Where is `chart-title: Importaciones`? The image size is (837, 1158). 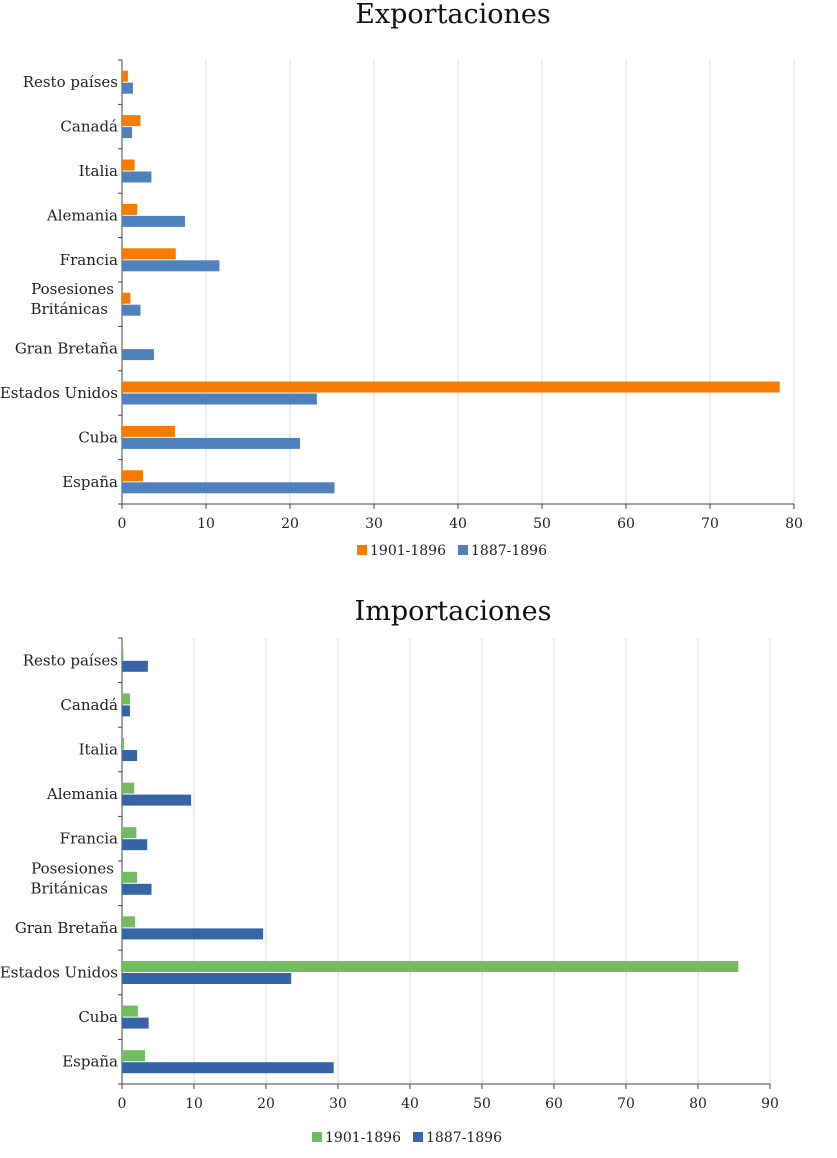 chart-title: Importaciones is located at coordinates (453, 611).